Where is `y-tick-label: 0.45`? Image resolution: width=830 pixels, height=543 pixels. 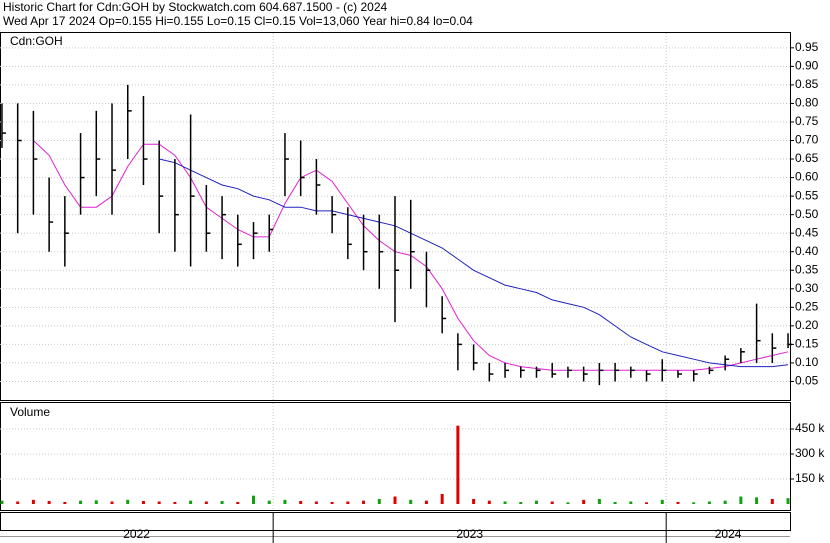 y-tick-label: 0.45 is located at coordinates (807, 232).